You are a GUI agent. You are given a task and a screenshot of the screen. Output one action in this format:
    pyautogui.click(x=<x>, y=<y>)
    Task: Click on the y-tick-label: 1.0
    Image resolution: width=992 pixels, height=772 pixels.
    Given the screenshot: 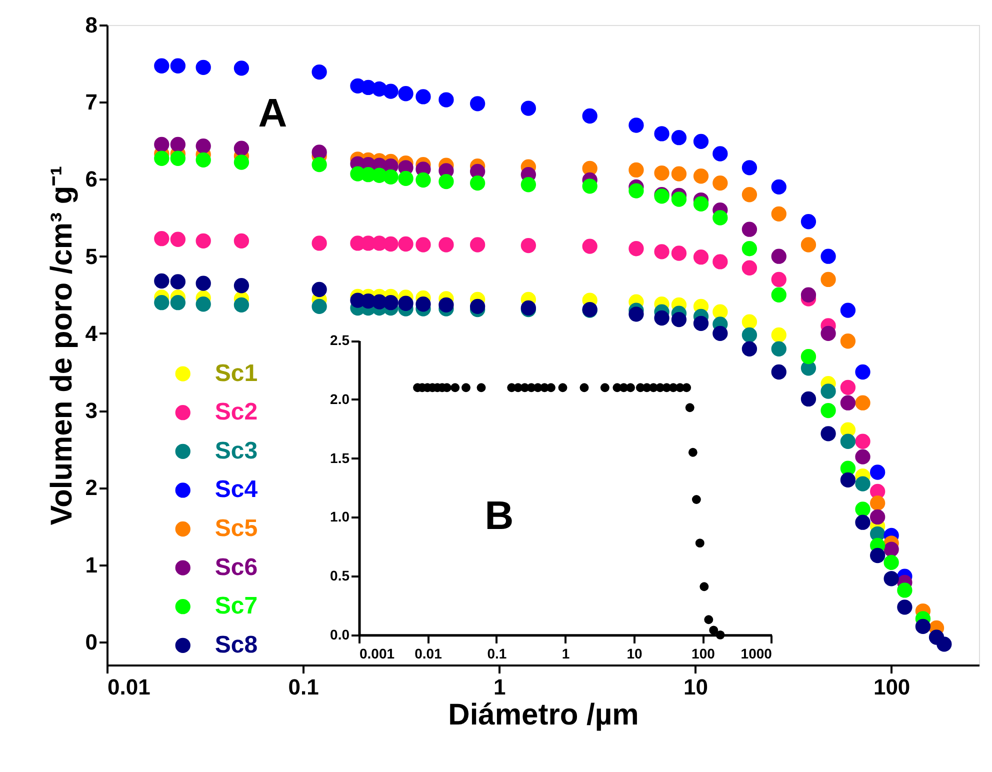 What is the action you would take?
    pyautogui.click(x=340, y=516)
    